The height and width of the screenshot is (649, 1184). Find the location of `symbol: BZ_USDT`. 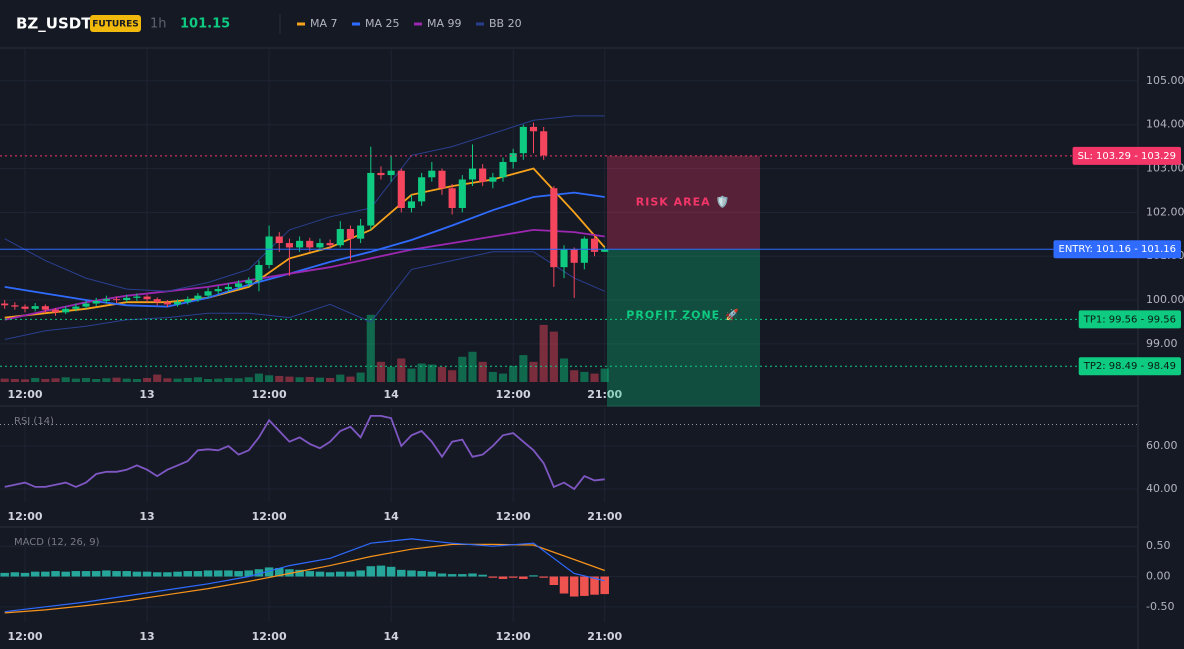

symbol: BZ_USDT is located at coordinates (54, 24).